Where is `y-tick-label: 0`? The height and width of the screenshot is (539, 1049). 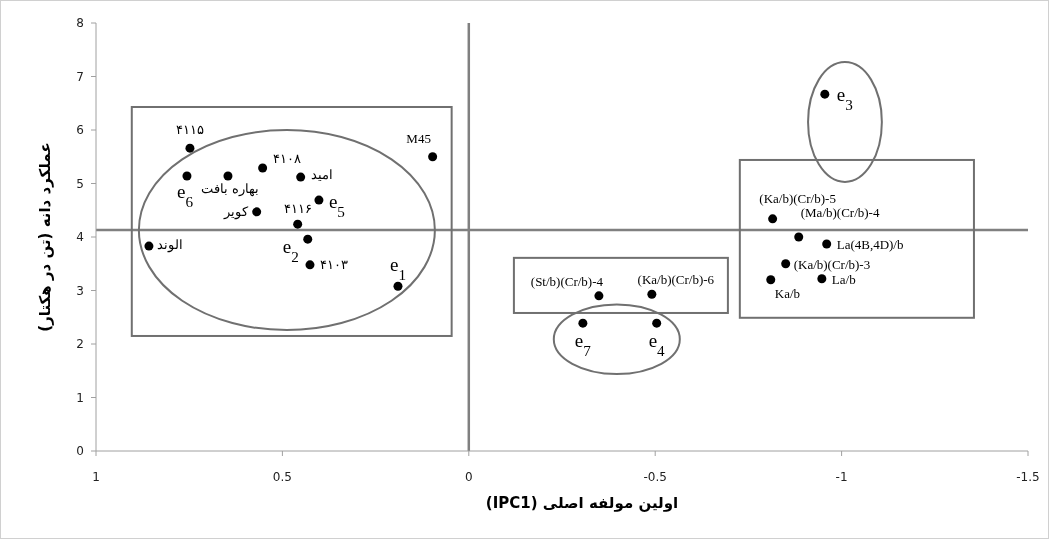 y-tick-label: 0 is located at coordinates (80, 451).